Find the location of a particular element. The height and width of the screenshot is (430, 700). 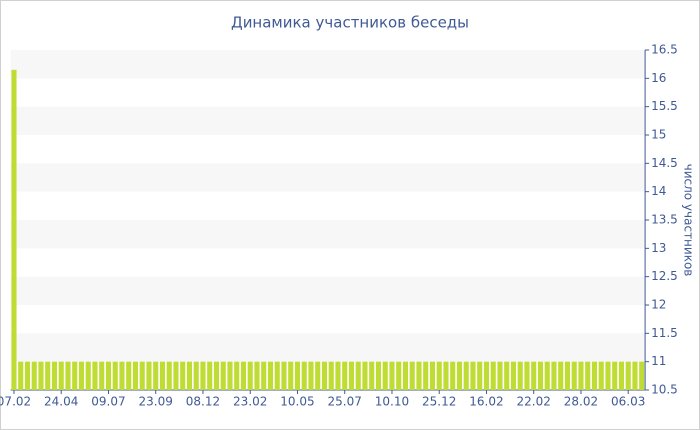

x-tick-label: 25.07 is located at coordinates (345, 402).